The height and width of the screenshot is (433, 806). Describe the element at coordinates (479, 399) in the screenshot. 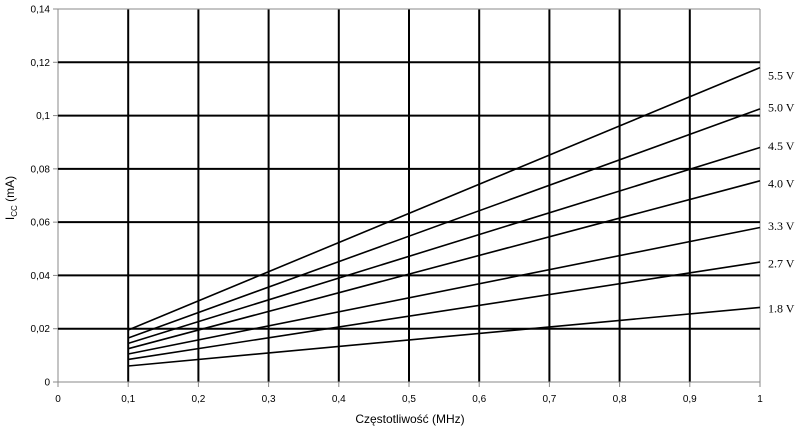

I see `x-tick-label: 0,6` at that location.